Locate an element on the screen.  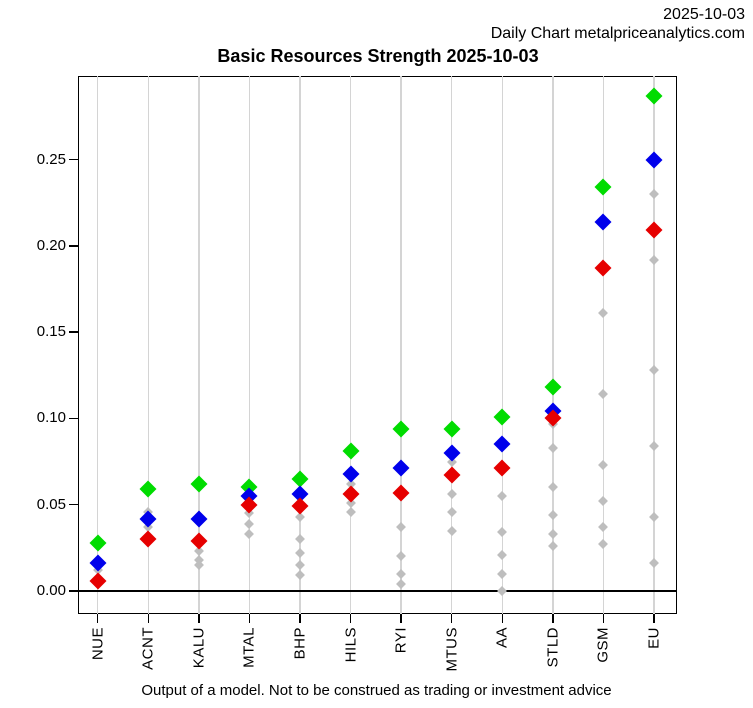
header-date: 2025-10-03 is located at coordinates (704, 14).